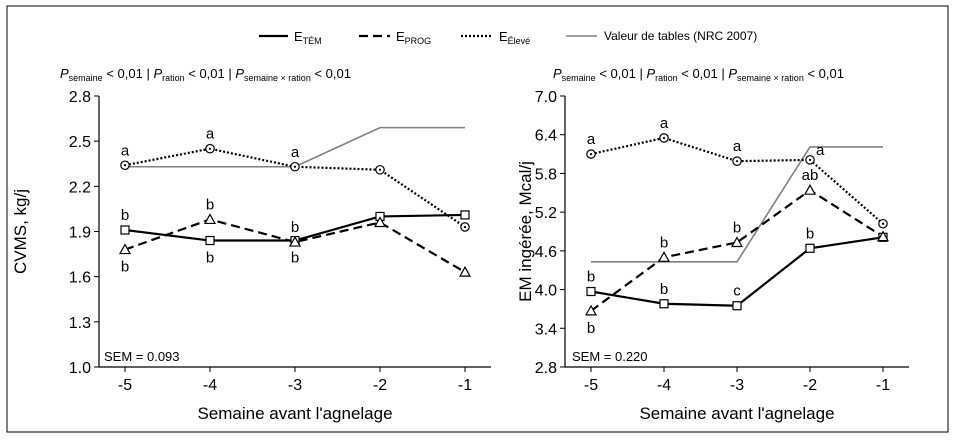  Describe the element at coordinates (80, 187) in the screenshot. I see `y-tick-label: 2.2` at that location.